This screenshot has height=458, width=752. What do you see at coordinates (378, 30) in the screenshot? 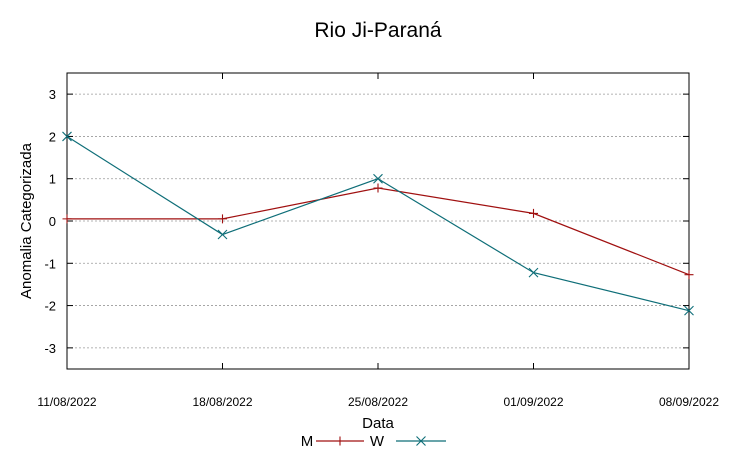
I see `chart-title: Rio Ji-Paraná` at bounding box center [378, 30].